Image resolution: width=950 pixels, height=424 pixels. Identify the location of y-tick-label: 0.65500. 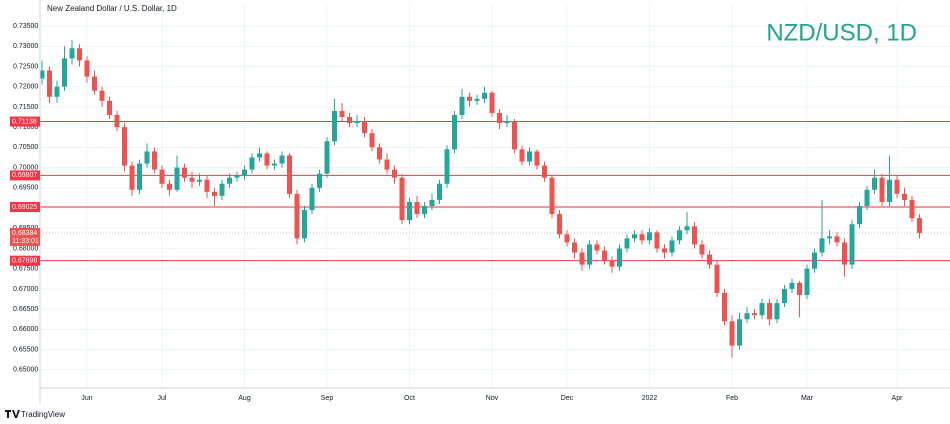
(25, 349).